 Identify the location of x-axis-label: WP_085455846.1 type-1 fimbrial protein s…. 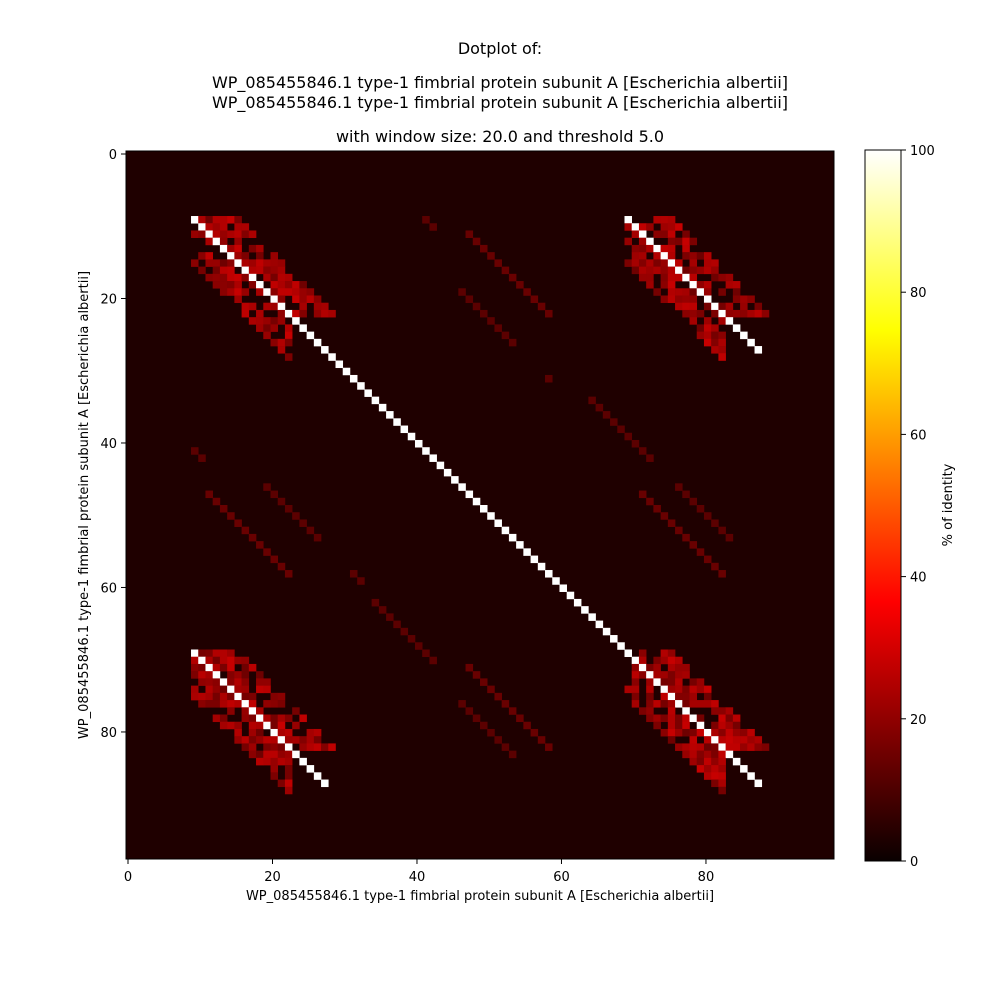
(480, 896).